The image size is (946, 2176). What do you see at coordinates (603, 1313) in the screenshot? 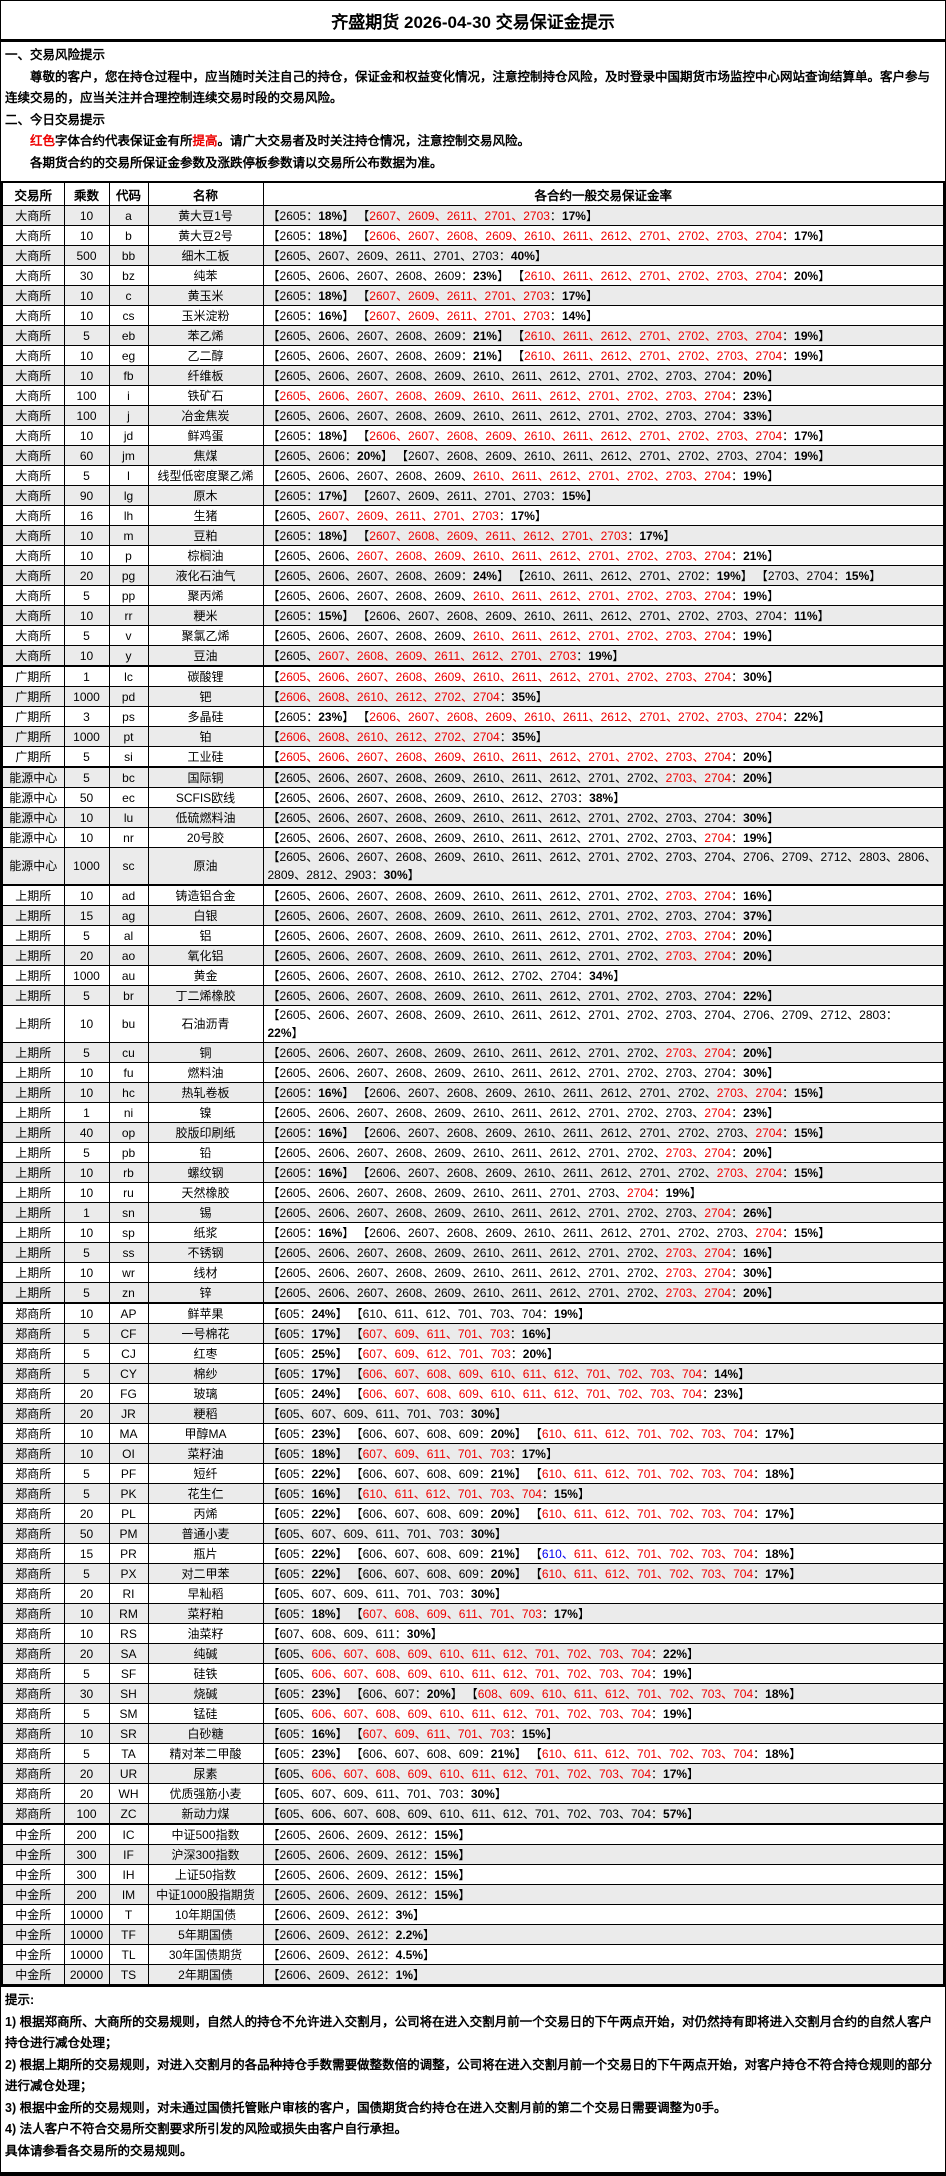
I see `margin-rates-cell: 【605：24%】 【610、611、612、701、703、704：19%】` at bounding box center [603, 1313].